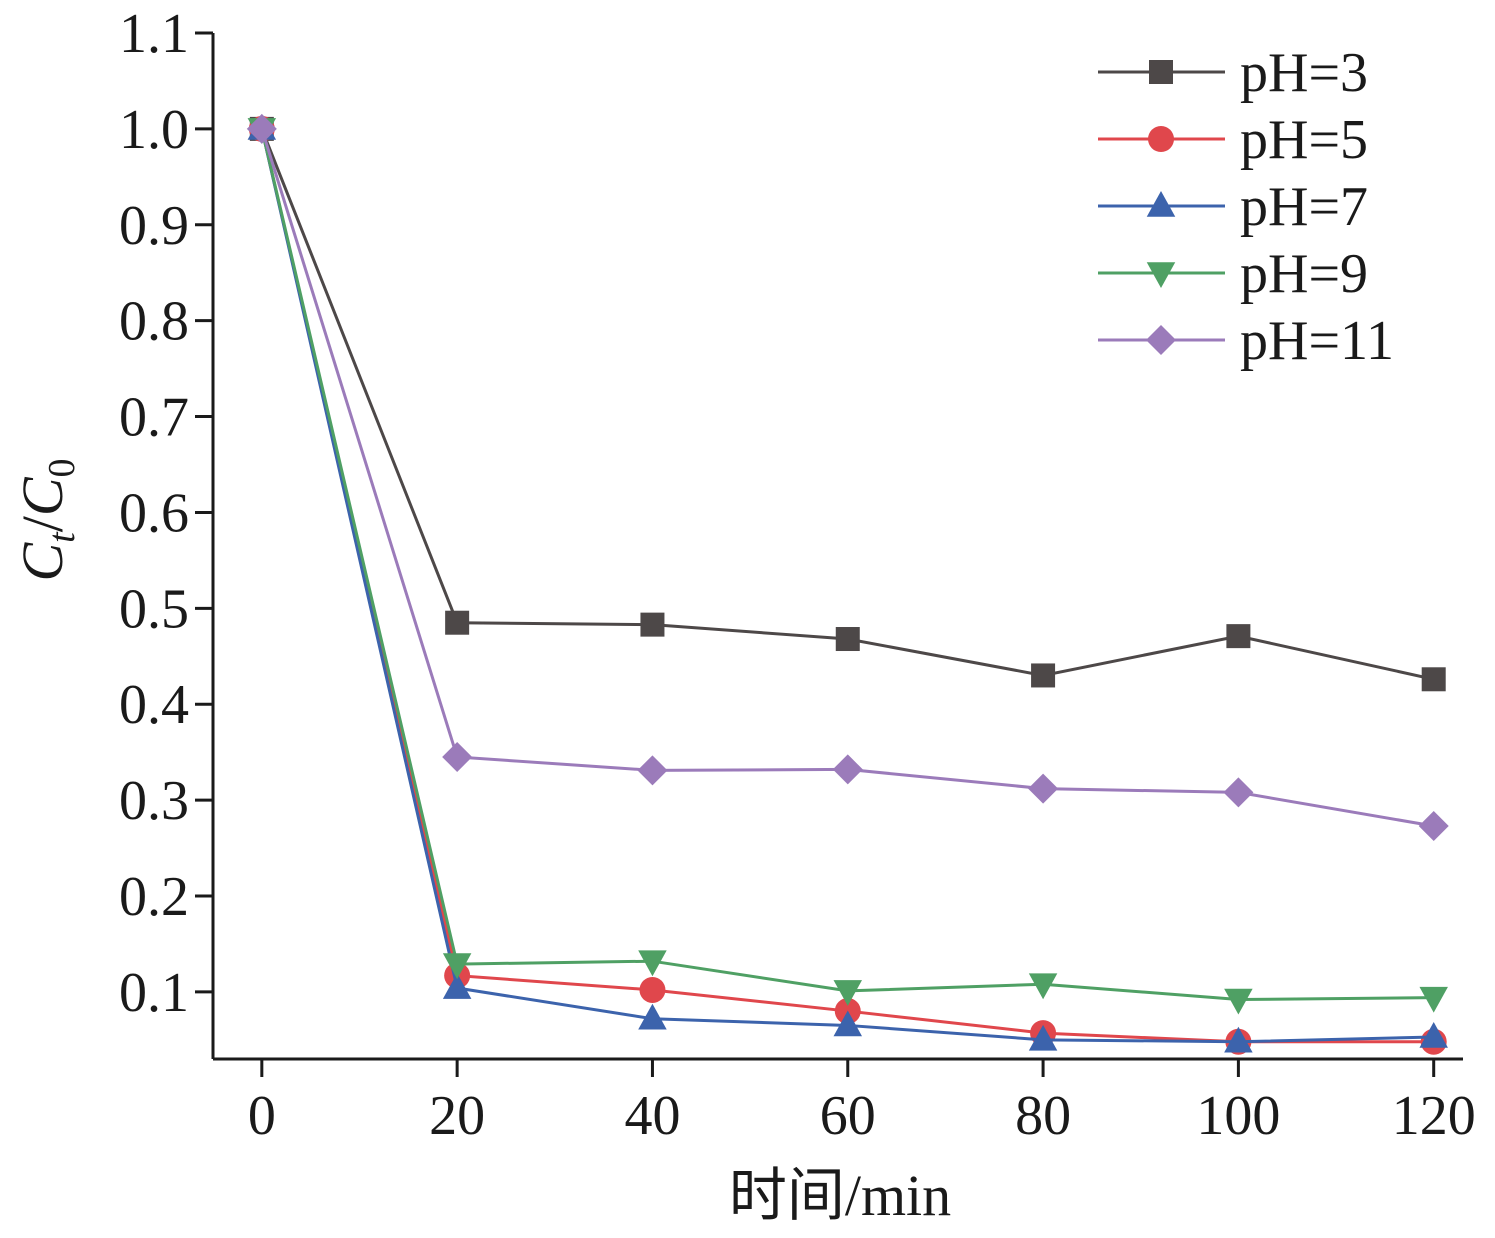 Image resolution: width=1495 pixels, height=1238 pixels. What do you see at coordinates (652, 1116) in the screenshot?
I see `x-tick-label: 40` at bounding box center [652, 1116].